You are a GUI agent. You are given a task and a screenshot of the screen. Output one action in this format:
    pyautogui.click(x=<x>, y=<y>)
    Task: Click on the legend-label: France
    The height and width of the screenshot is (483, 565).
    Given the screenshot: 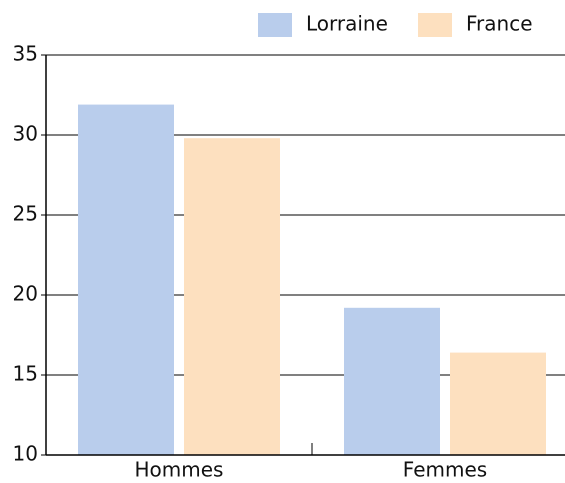 What is the action you would take?
    pyautogui.click(x=499, y=24)
    